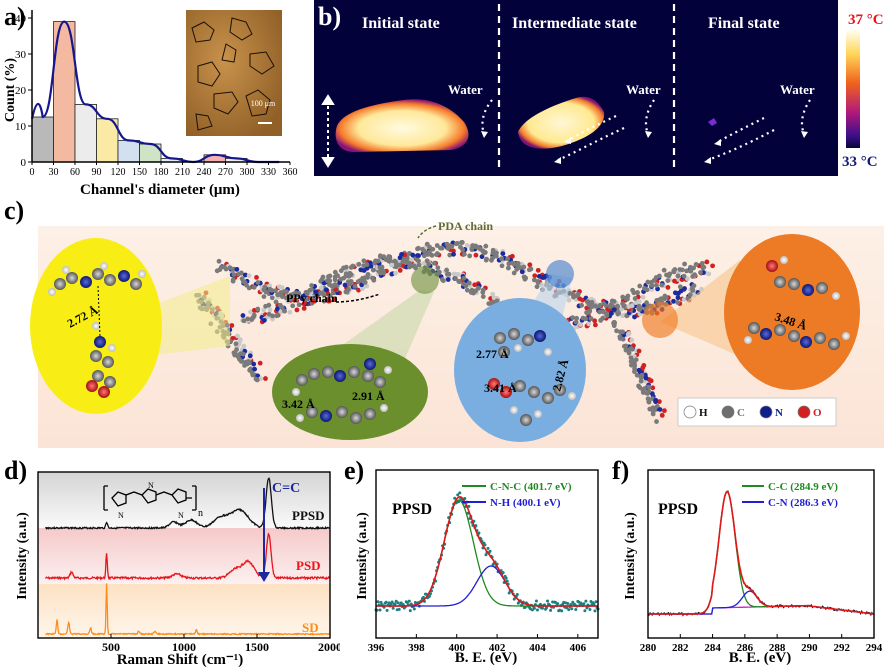  What do you see at coordinates (160, 190) in the screenshot?
I see `x-axis-label: Channel's diameter (μm)` at bounding box center [160, 190].